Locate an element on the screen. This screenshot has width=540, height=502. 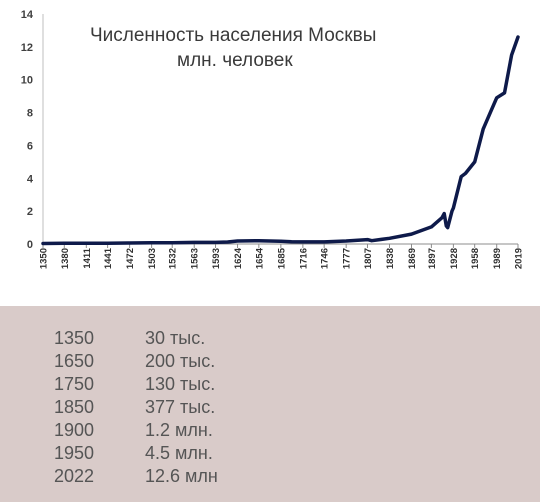
y-tick-label: 8 is located at coordinates (30, 114).